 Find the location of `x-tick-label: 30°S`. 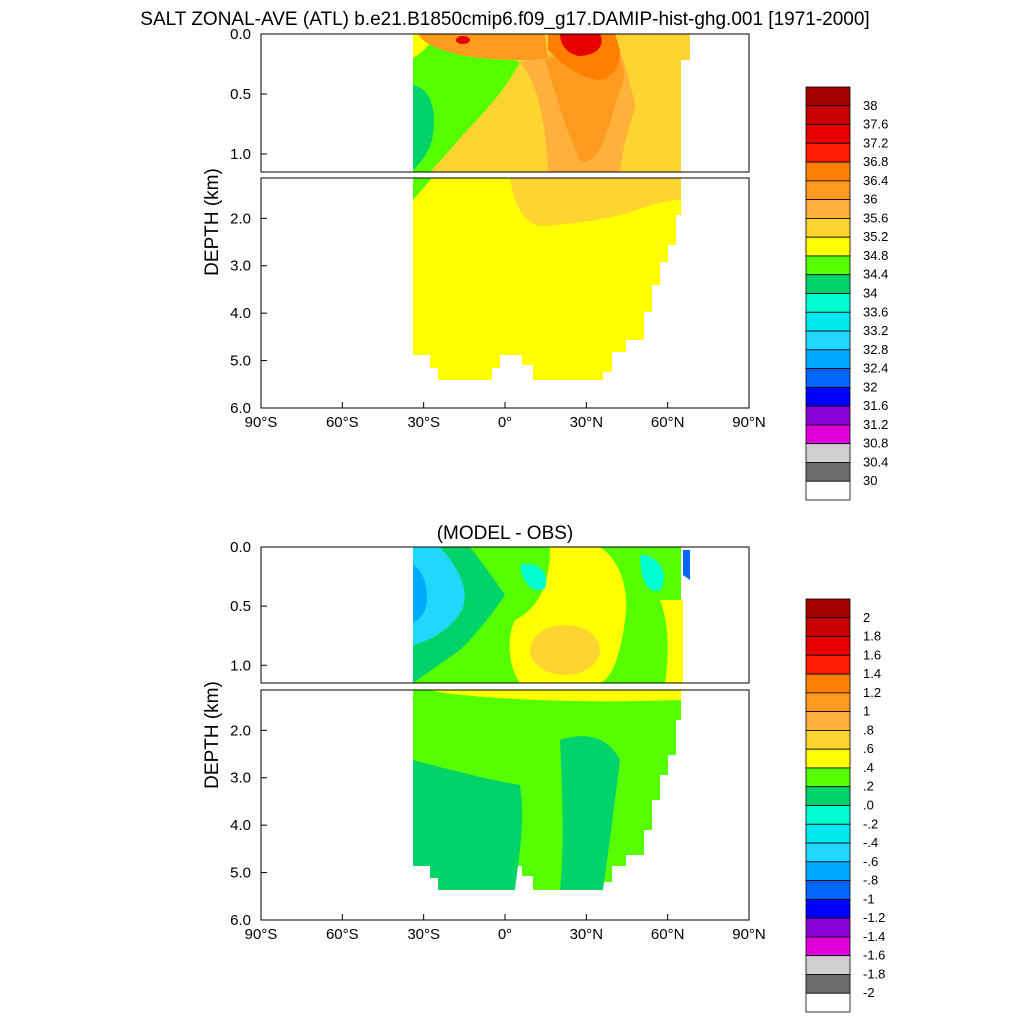

x-tick-label: 30°S is located at coordinates (423, 422).